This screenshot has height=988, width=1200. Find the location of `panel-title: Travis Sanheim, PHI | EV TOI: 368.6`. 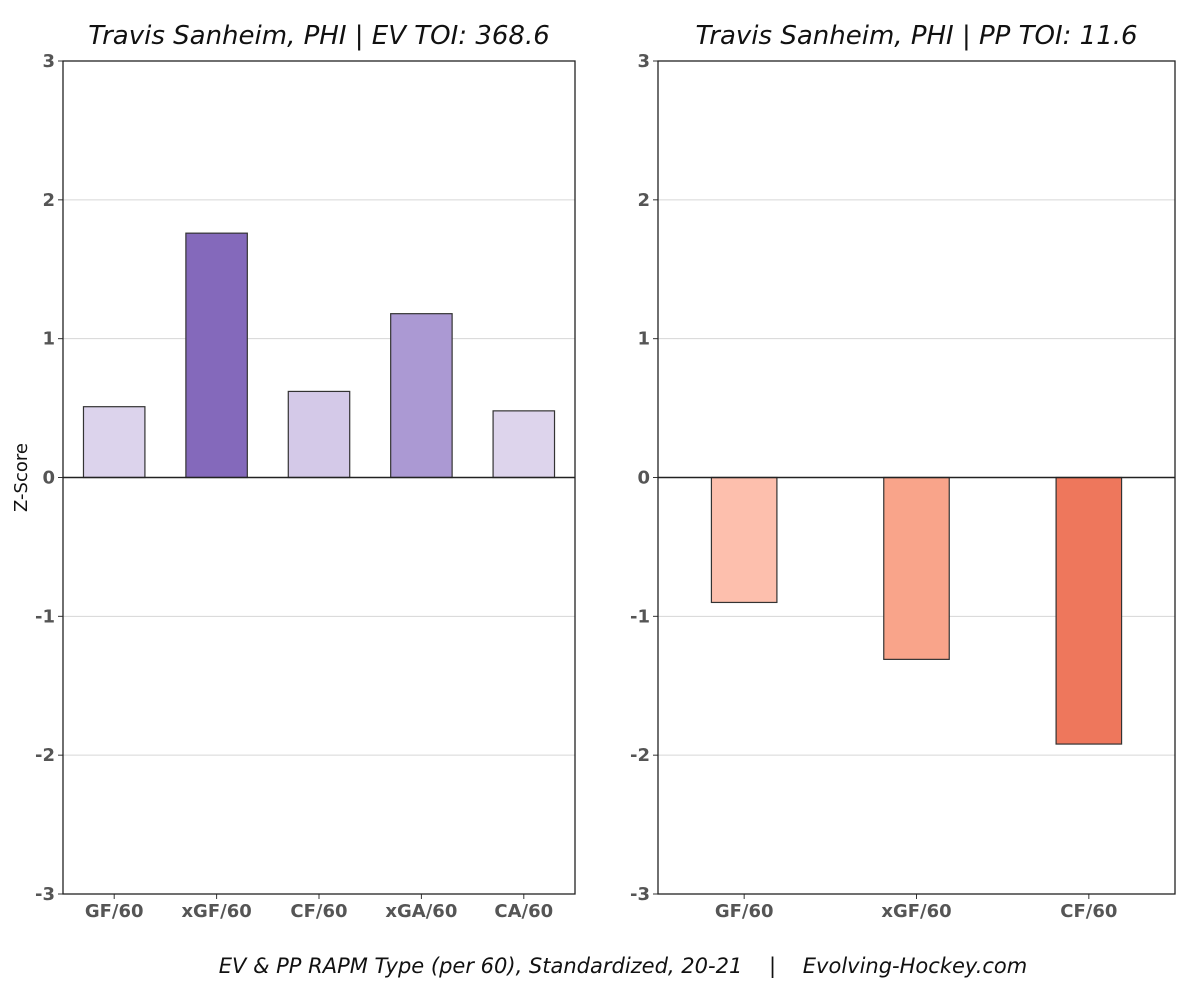

panel-title: Travis Sanheim, PHI | EV TOI: 368.6 is located at coordinates (319, 36).